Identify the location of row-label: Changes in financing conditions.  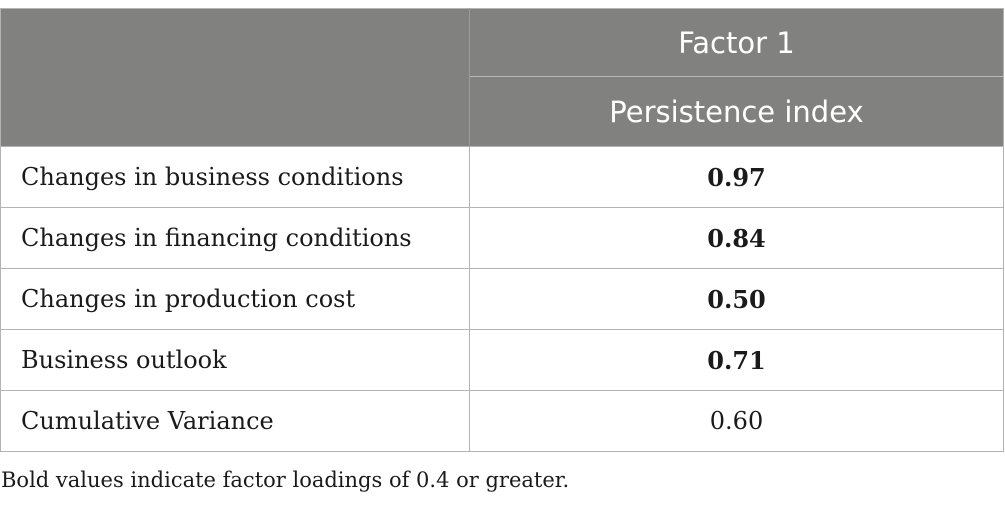
(235, 238).